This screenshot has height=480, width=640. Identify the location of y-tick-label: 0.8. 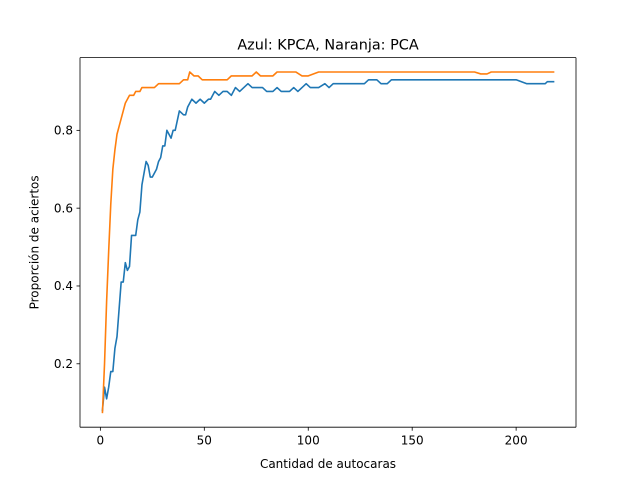
(63, 131).